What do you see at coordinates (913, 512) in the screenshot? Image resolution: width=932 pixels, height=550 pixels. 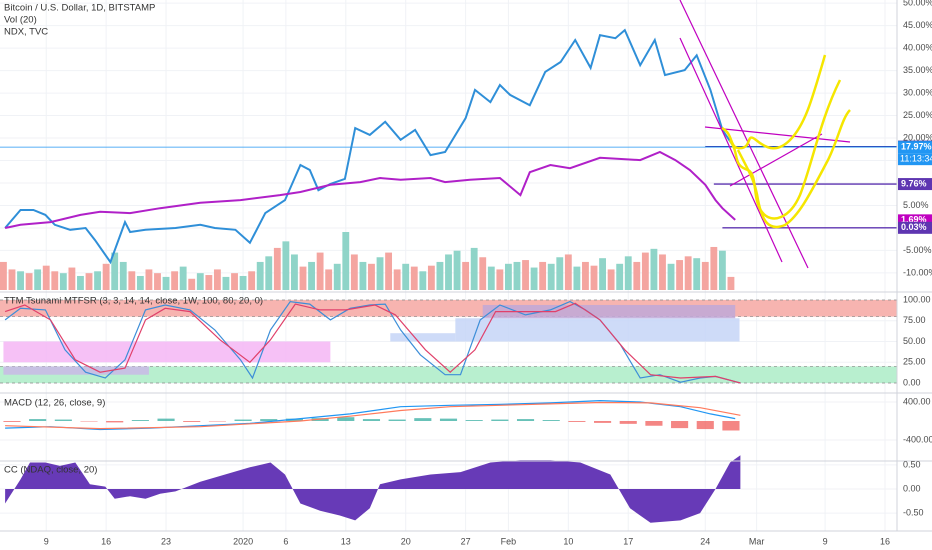 I see `y-tick-label: -0.50` at bounding box center [913, 512].